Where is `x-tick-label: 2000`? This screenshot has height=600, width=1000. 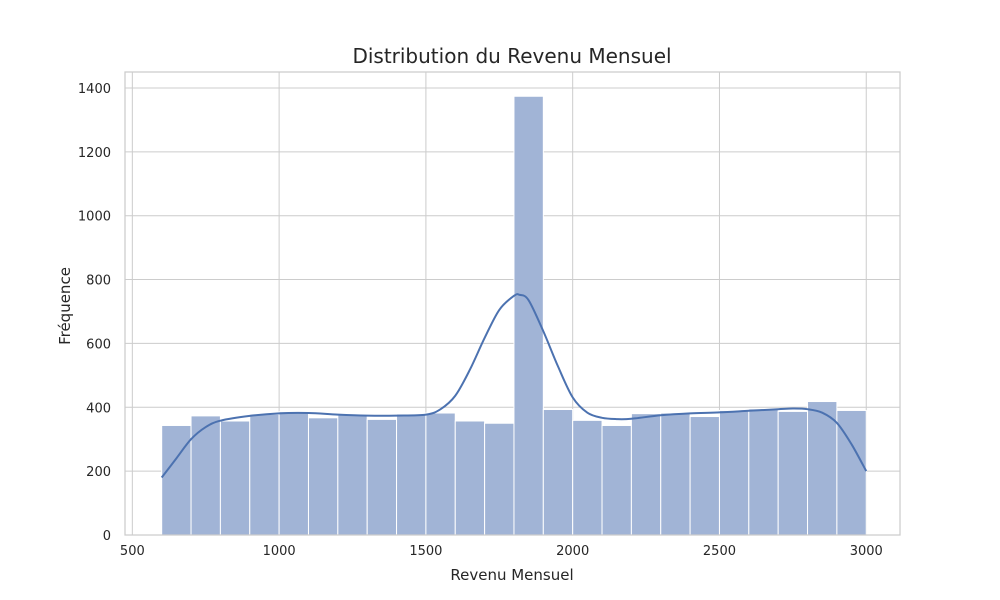 x-tick-label: 2000 is located at coordinates (572, 551).